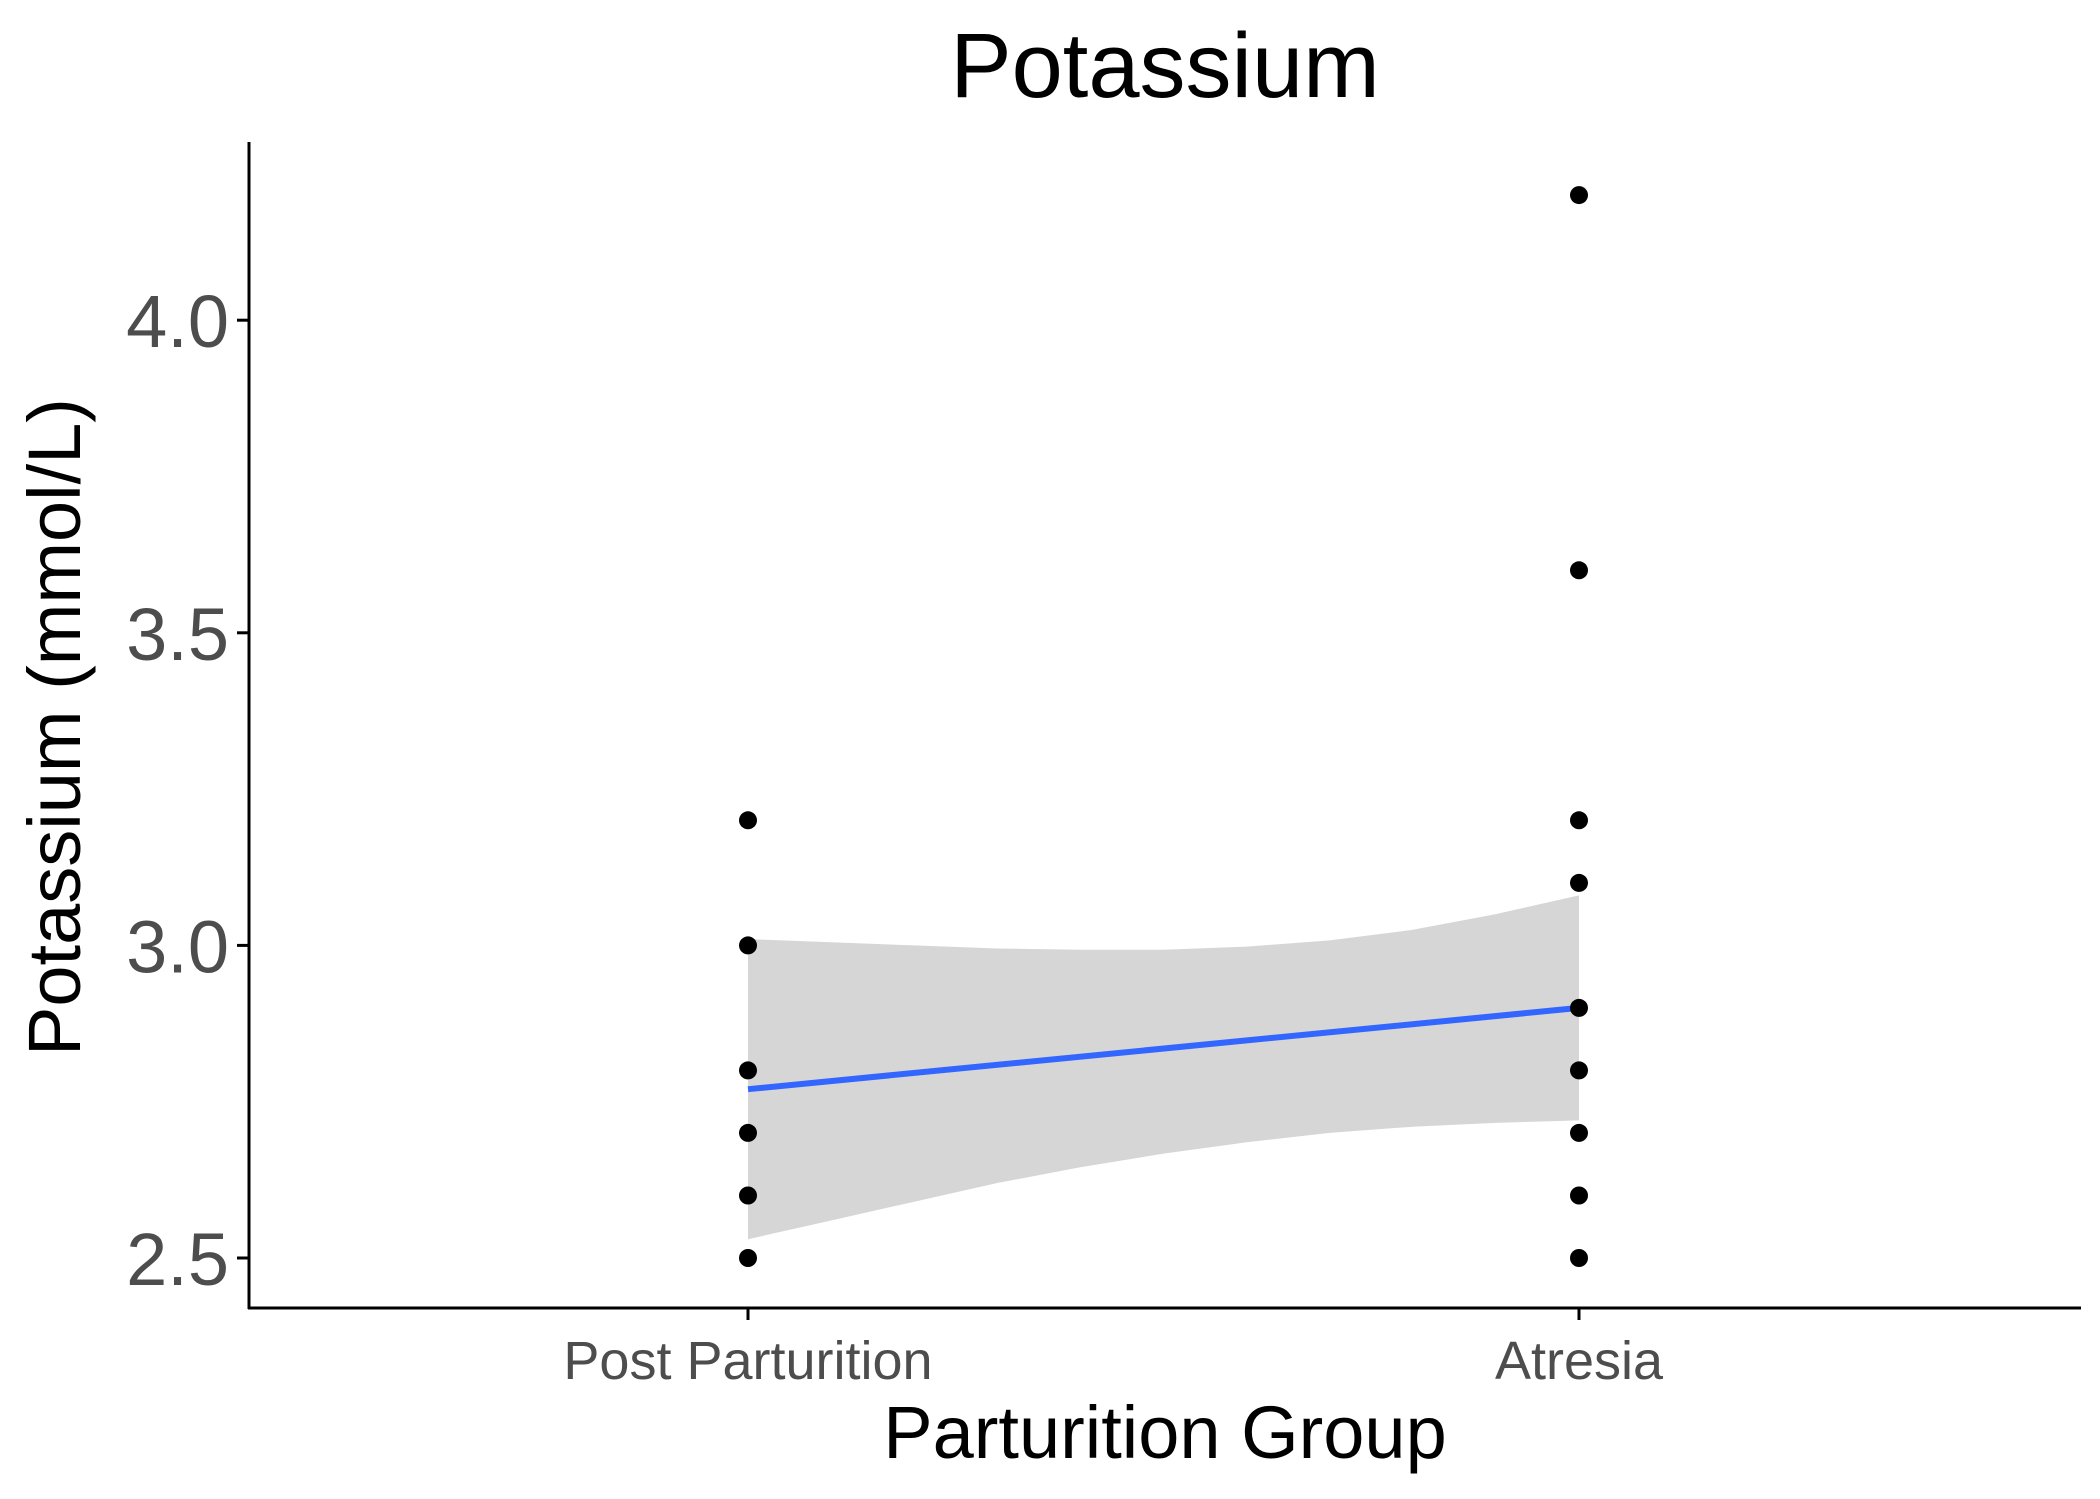  What do you see at coordinates (1113, 1349) in the screenshot?
I see `x-axis-ticks: Post Parturition Atresia` at bounding box center [1113, 1349].